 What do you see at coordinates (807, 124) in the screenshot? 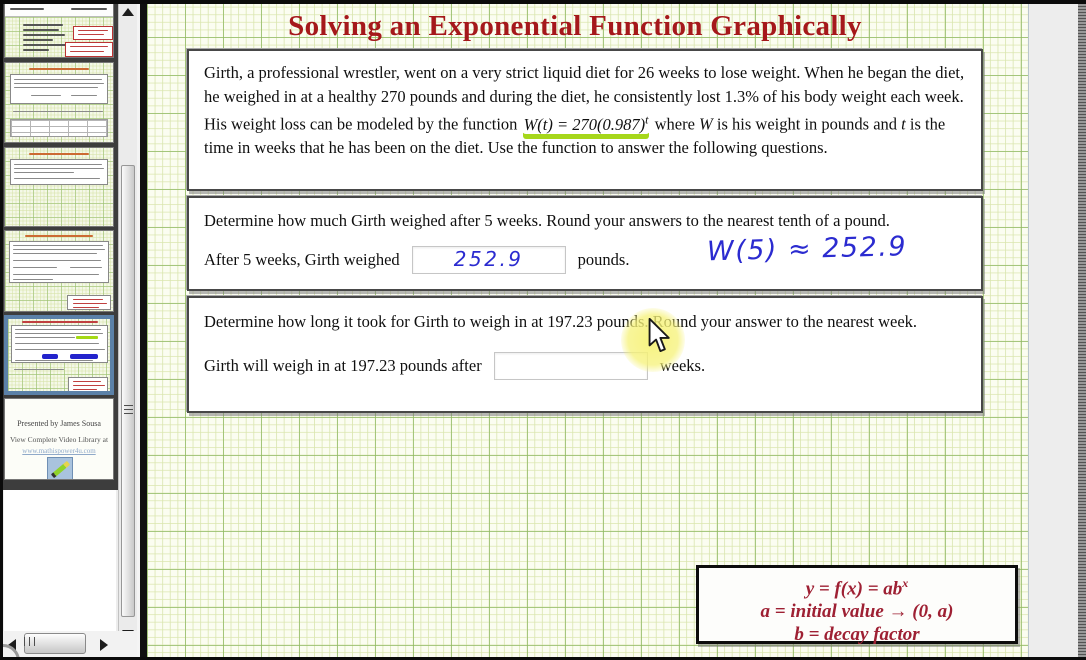
I see `problem-text: is his weight in pounds and` at bounding box center [807, 124].